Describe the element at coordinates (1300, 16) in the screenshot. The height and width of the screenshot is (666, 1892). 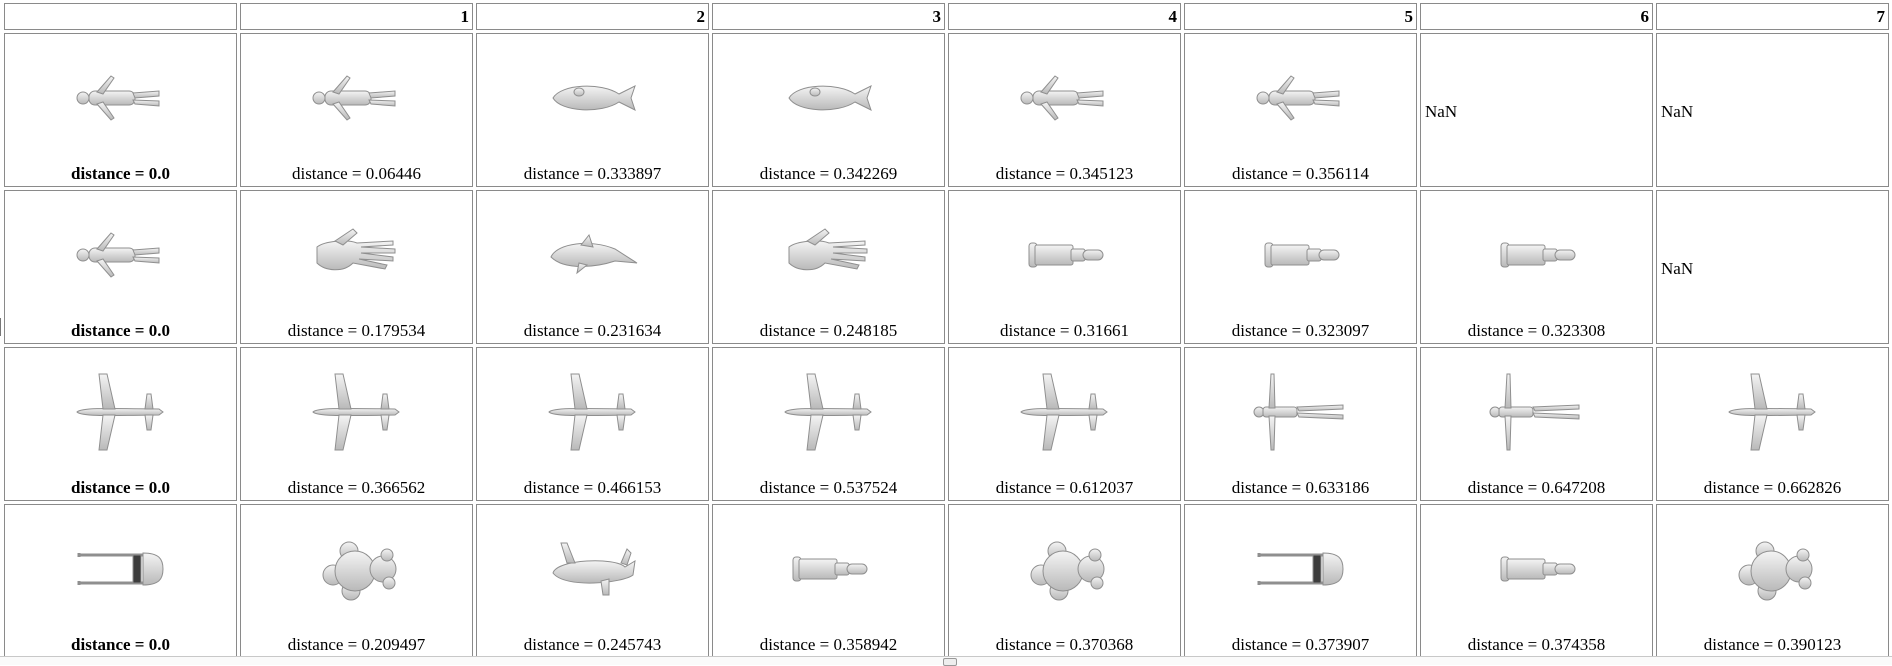
I see `column-header: 5` at that location.